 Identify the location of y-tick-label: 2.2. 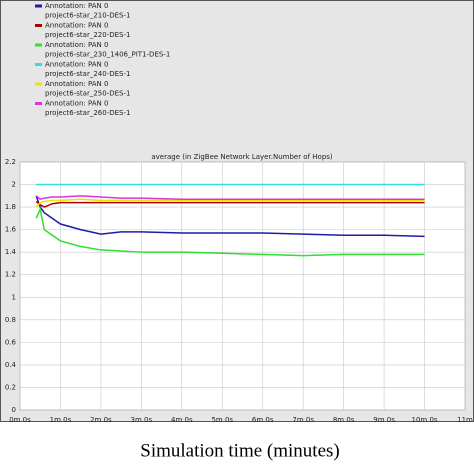
(10, 162).